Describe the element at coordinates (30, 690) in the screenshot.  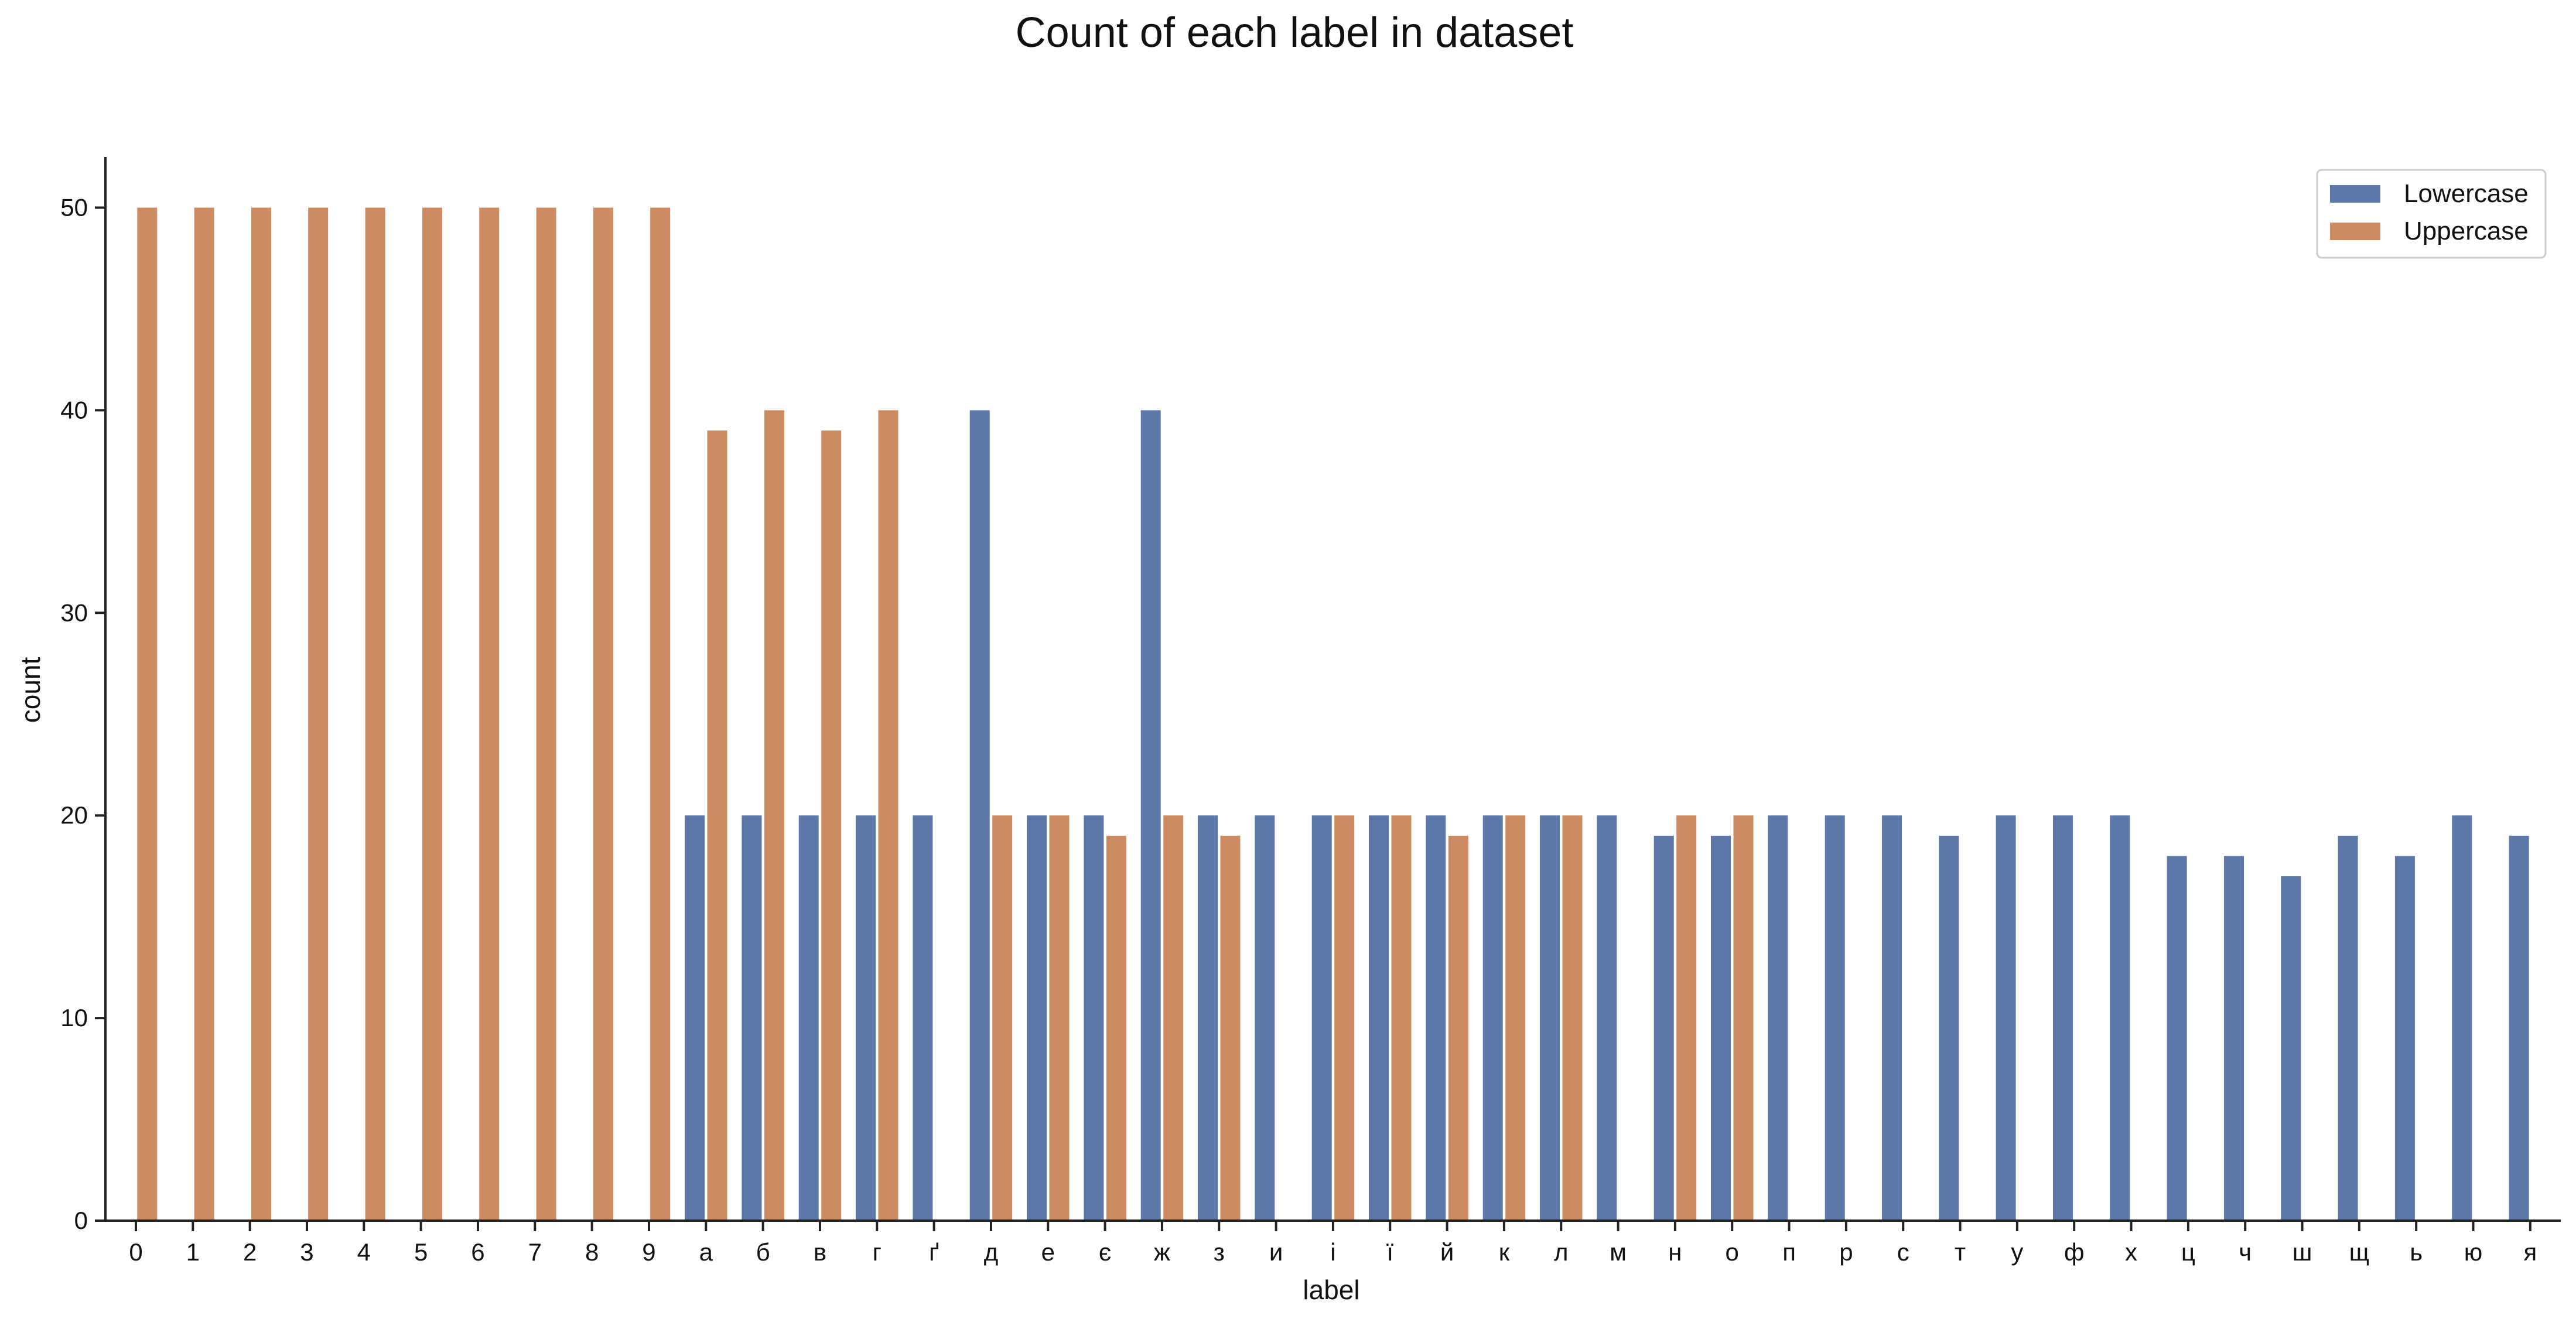
I see `y-axis-label: count` at that location.